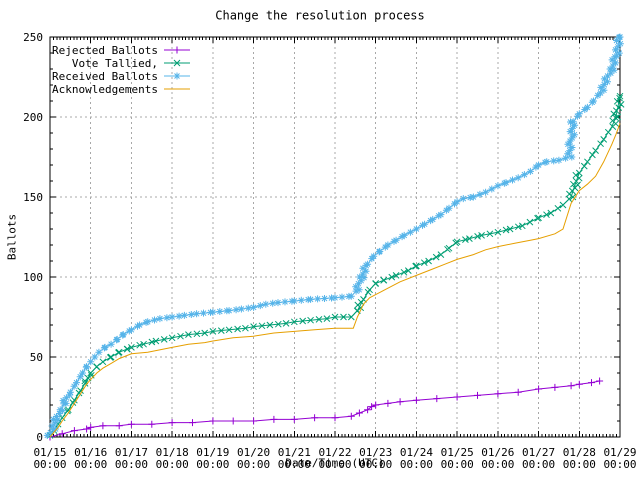 This screenshot has height=480, width=640. Describe the element at coordinates (619, 452) in the screenshot. I see `x-tick-date: 01/29` at that location.